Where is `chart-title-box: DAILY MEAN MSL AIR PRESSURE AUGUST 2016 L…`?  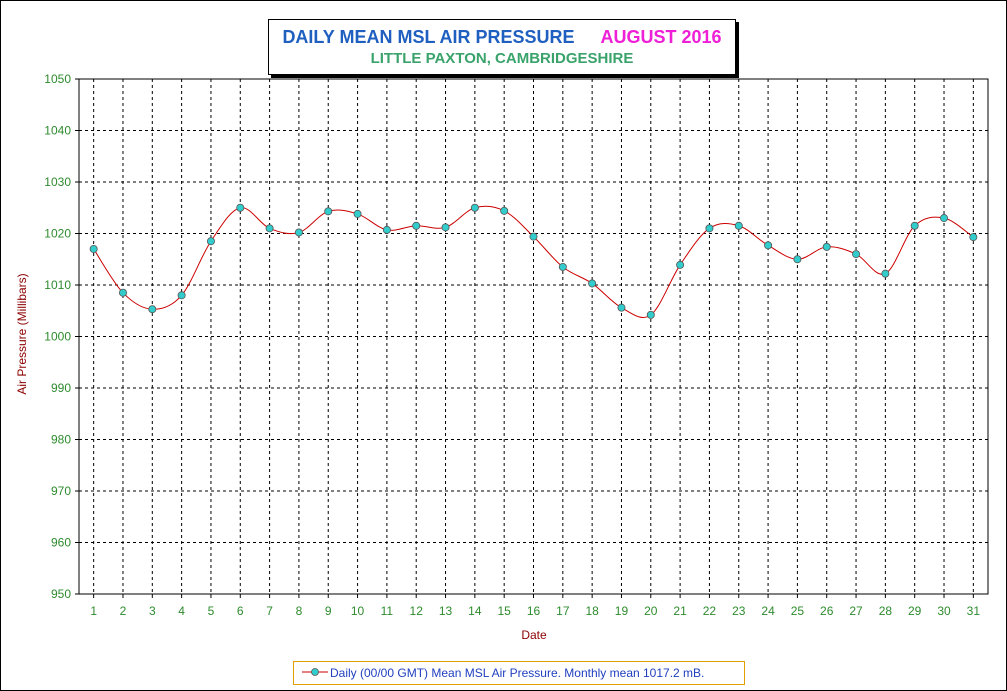 chart-title-box: DAILY MEAN MSL AIR PRESSURE AUGUST 2016 L… is located at coordinates (502, 47).